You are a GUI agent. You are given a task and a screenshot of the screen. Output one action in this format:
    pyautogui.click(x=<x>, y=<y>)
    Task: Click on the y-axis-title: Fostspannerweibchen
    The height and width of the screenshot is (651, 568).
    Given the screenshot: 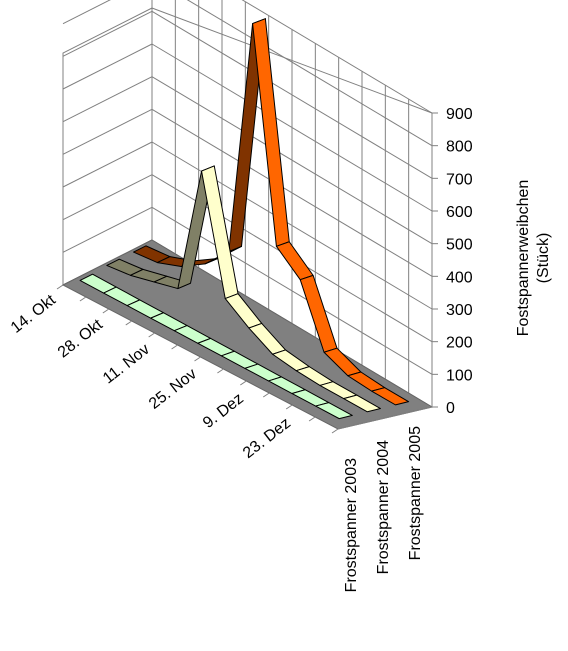 What is the action you would take?
    pyautogui.click(x=523, y=258)
    